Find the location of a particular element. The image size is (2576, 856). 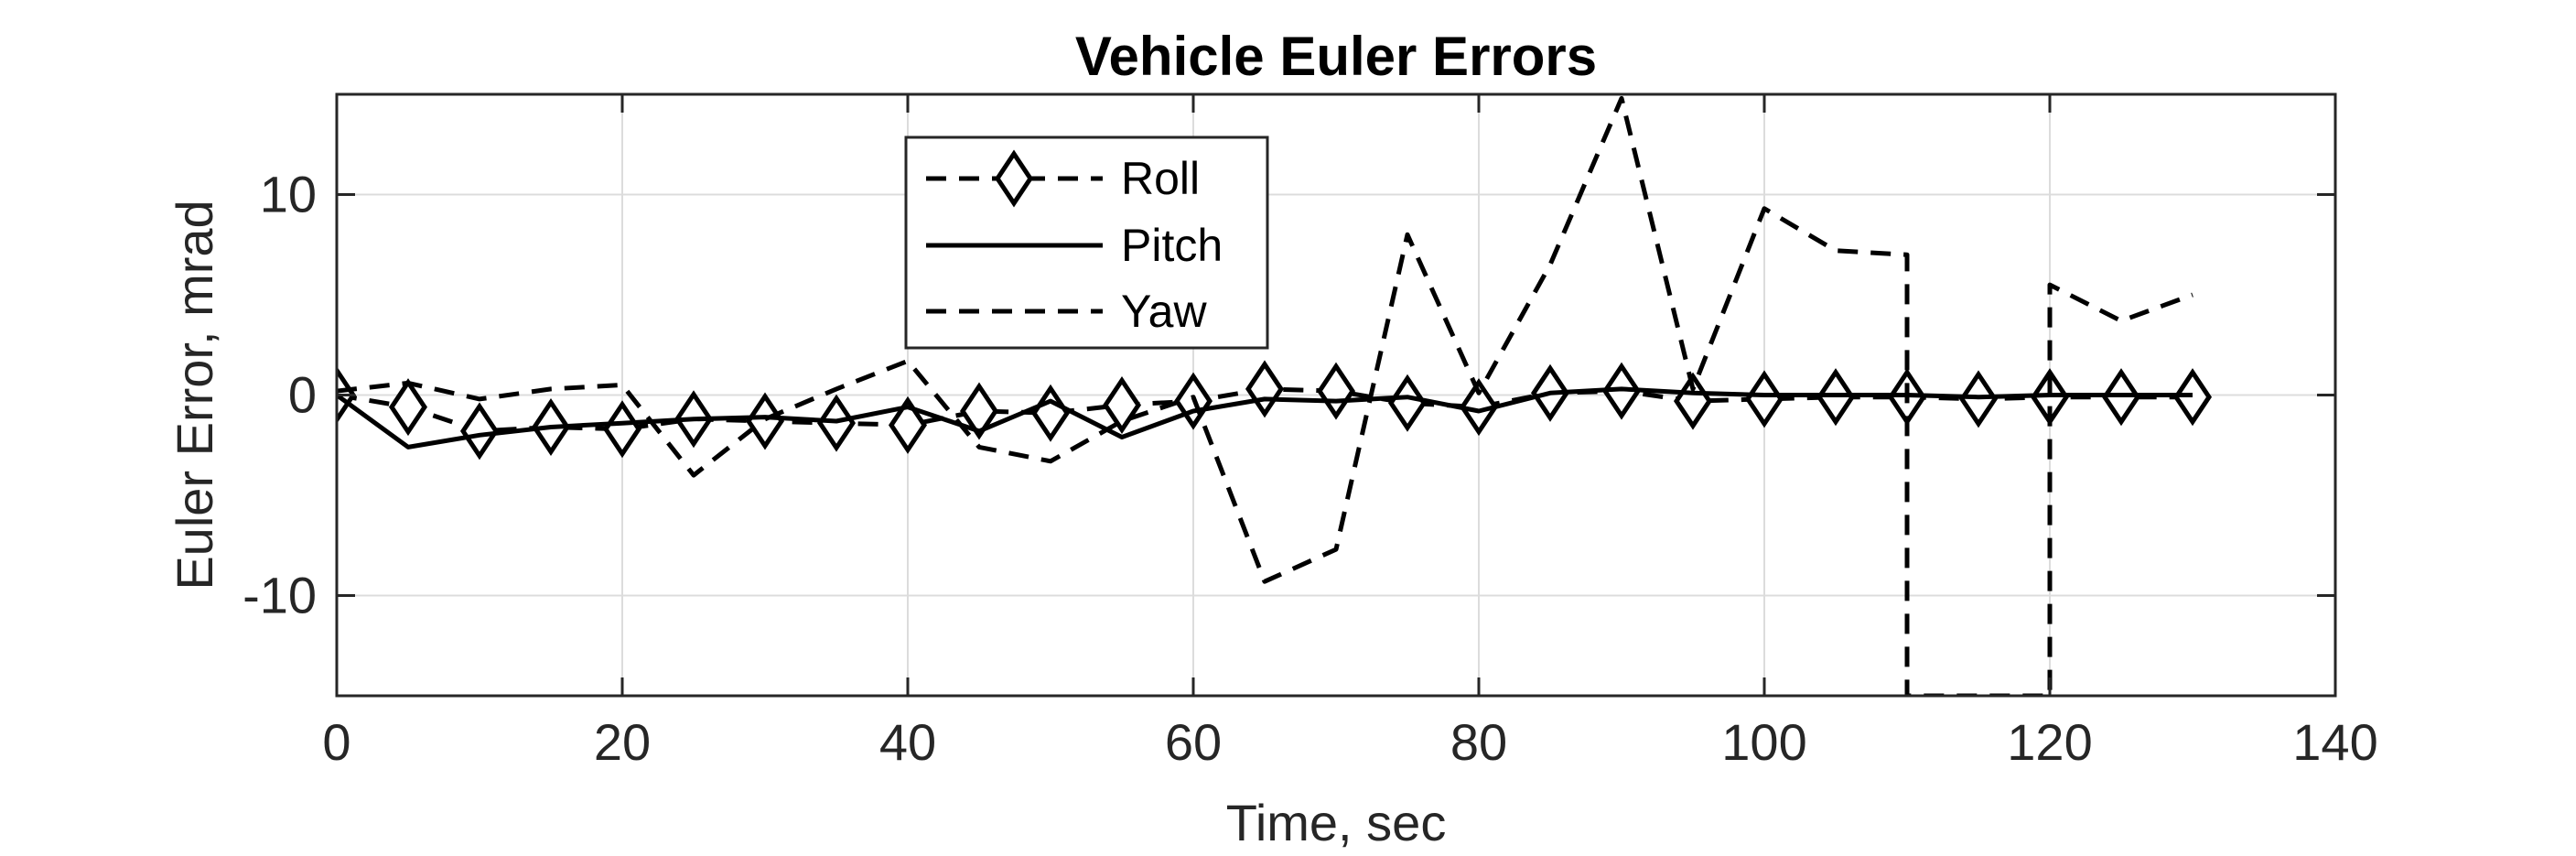

legend: Roll Pitch Yaw is located at coordinates (1086, 243).